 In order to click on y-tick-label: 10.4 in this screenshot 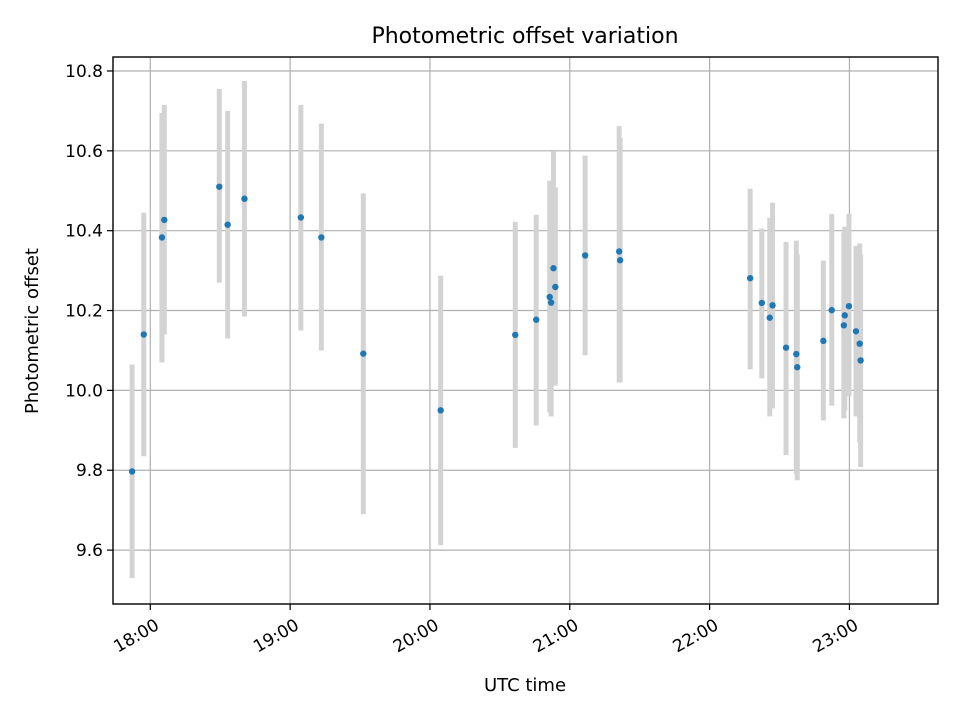, I will do `click(84, 232)`.